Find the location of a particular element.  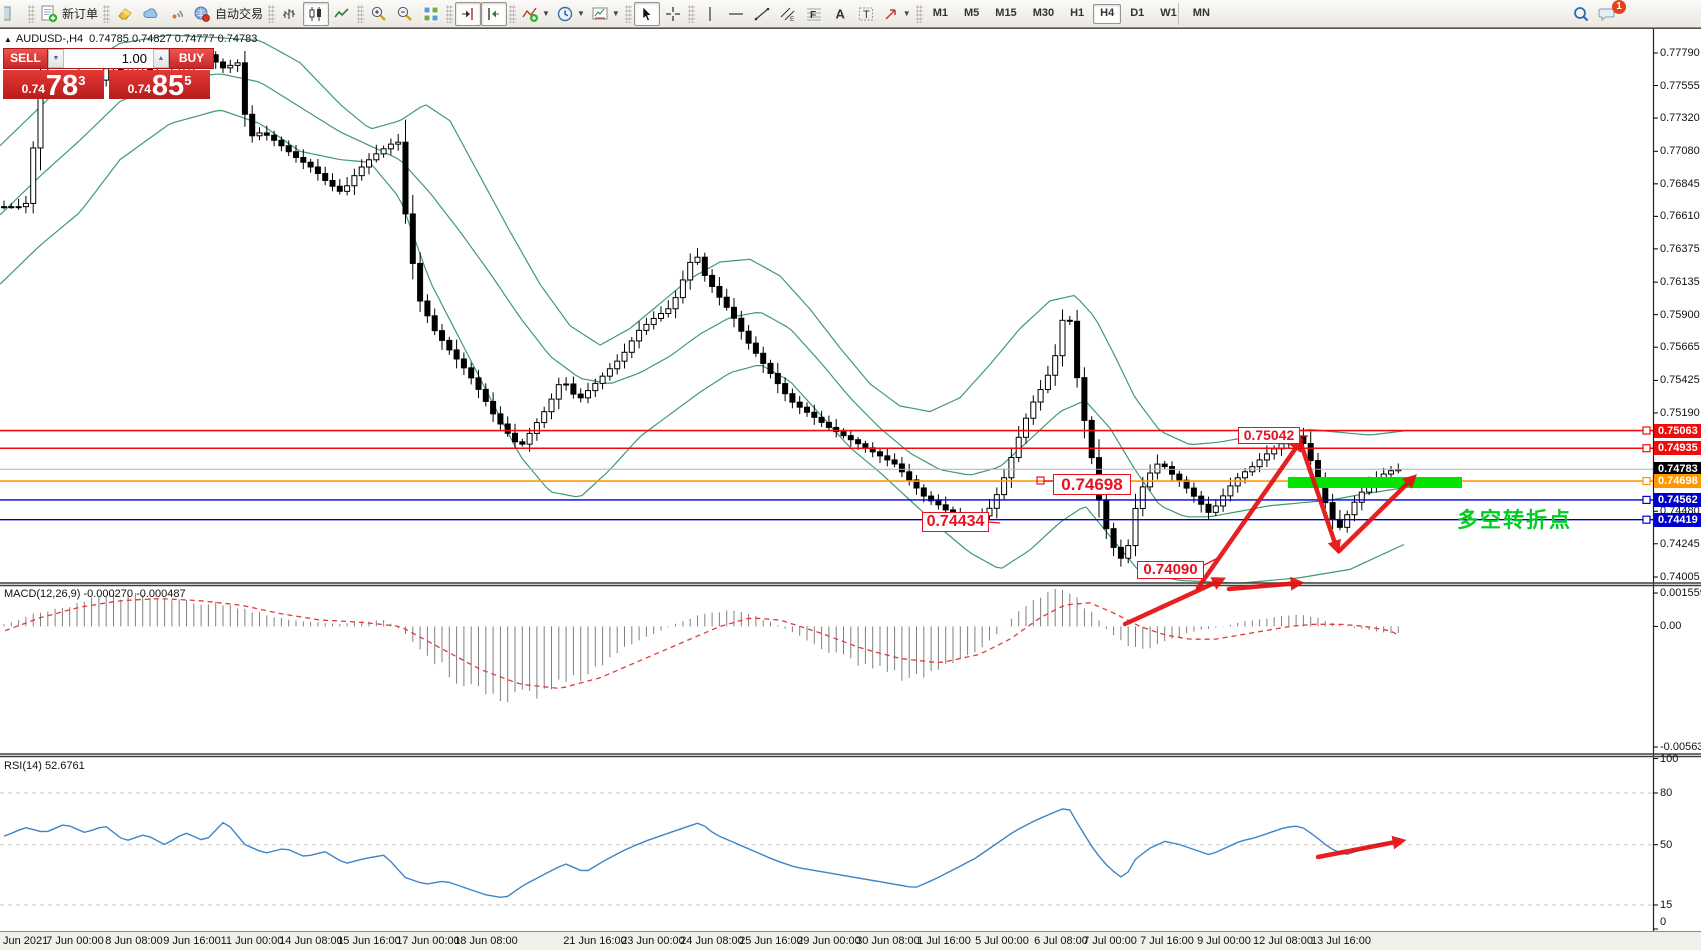

price-tick: 0.76375 is located at coordinates (1680, 248).